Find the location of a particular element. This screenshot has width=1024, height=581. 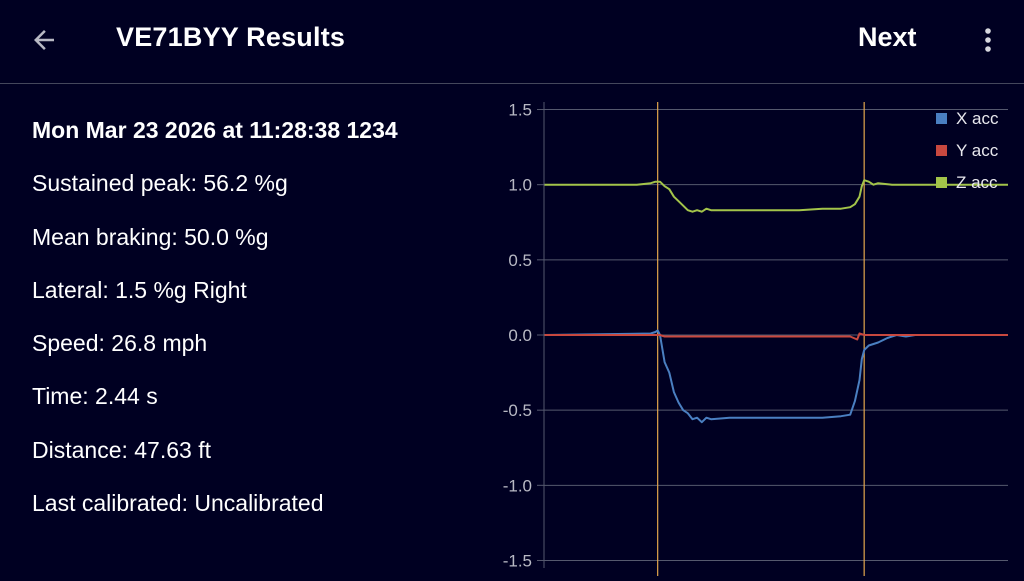

series-line-x-acc is located at coordinates (775, 376).